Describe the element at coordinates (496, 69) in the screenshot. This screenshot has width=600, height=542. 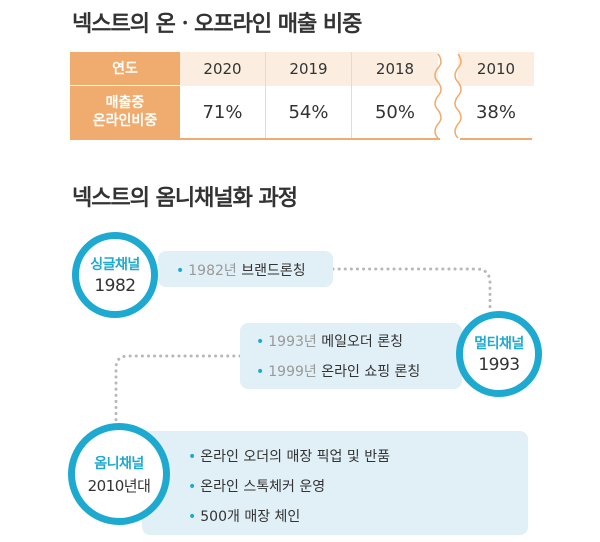
I see `year-cell: 2010` at that location.